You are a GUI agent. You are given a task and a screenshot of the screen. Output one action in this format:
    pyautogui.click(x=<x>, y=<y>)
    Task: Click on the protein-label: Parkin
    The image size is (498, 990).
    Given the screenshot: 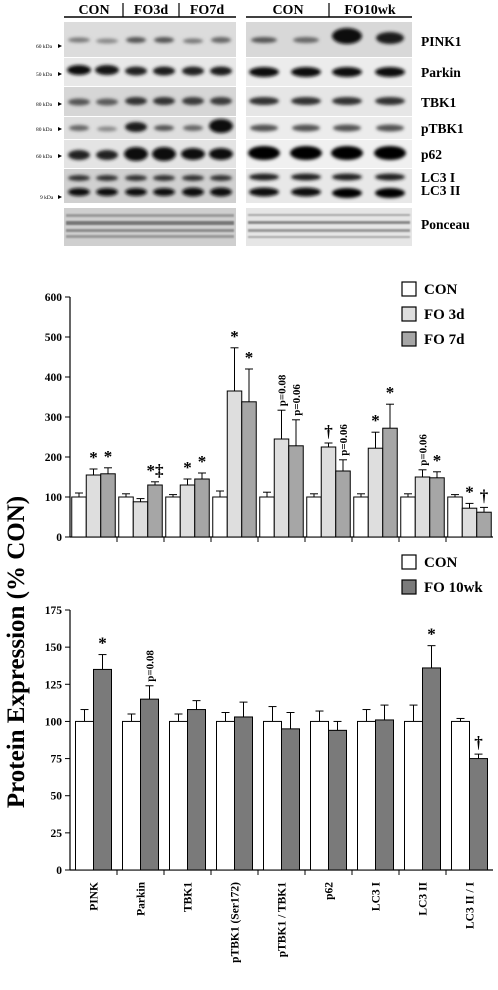 What is the action you would take?
    pyautogui.click(x=441, y=72)
    